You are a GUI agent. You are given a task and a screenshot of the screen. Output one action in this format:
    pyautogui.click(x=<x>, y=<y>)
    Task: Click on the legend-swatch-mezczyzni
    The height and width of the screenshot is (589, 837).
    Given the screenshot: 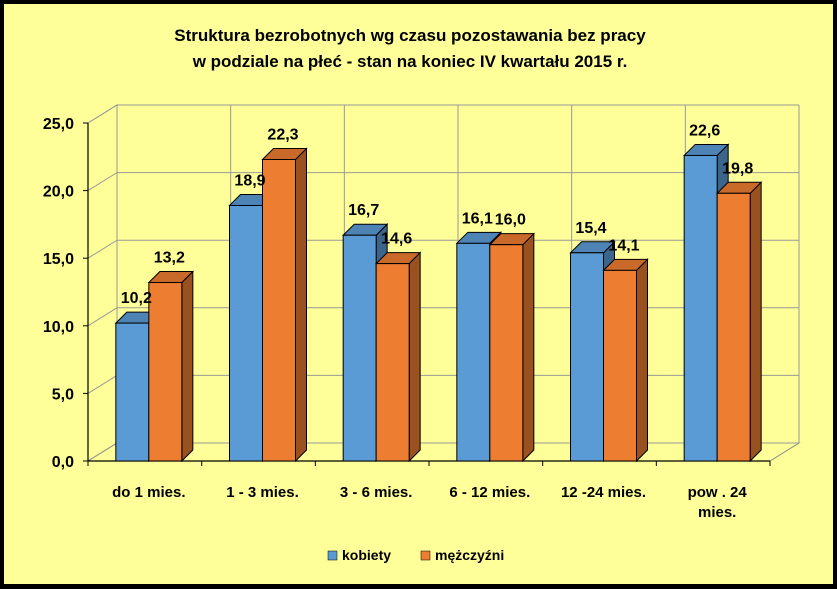 What is the action you would take?
    pyautogui.click(x=425, y=555)
    